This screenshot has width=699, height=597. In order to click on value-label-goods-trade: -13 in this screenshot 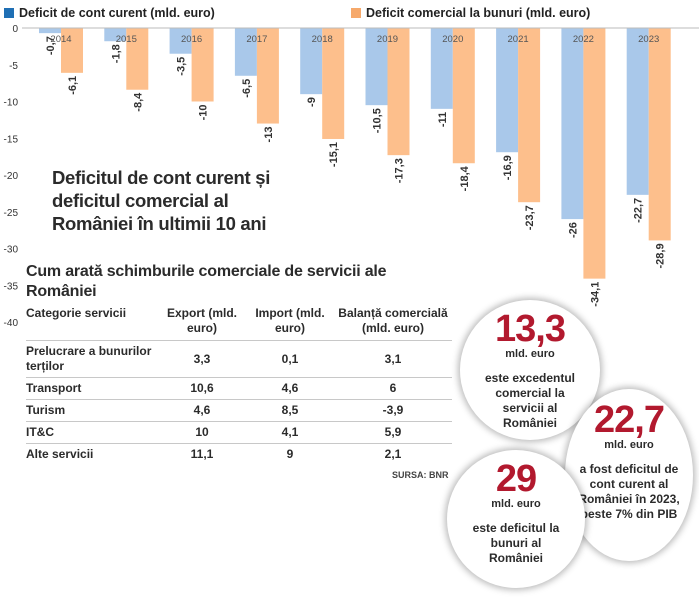, I will do `click(269, 135)`.